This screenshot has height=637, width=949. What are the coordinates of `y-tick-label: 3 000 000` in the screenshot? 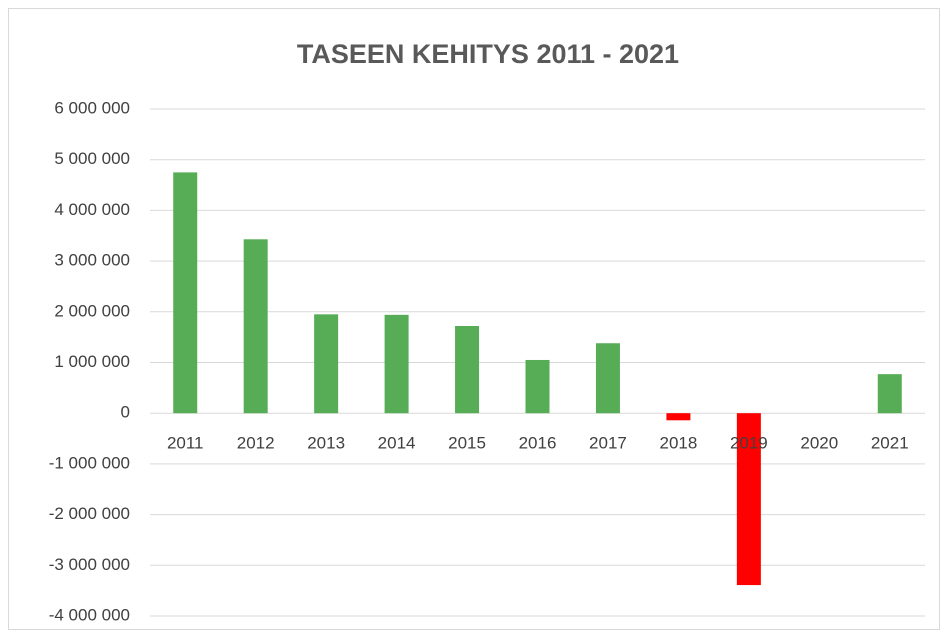 It's located at (92, 260).